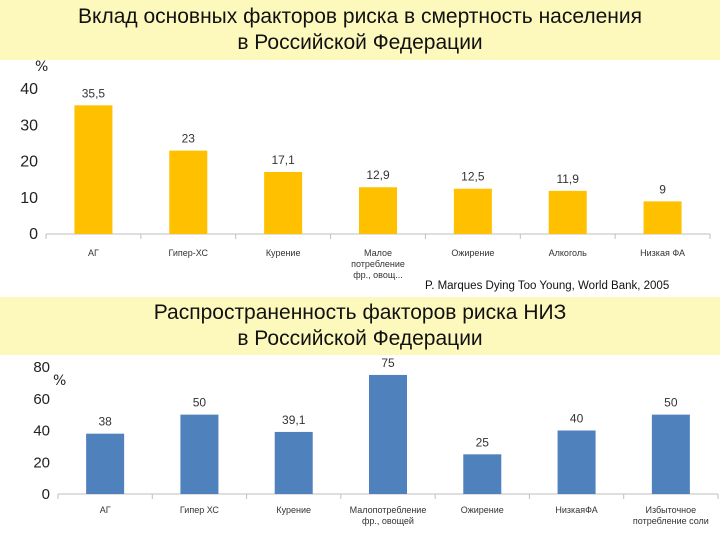  I want to click on chart-2-ytick-label: 60, so click(41, 399).